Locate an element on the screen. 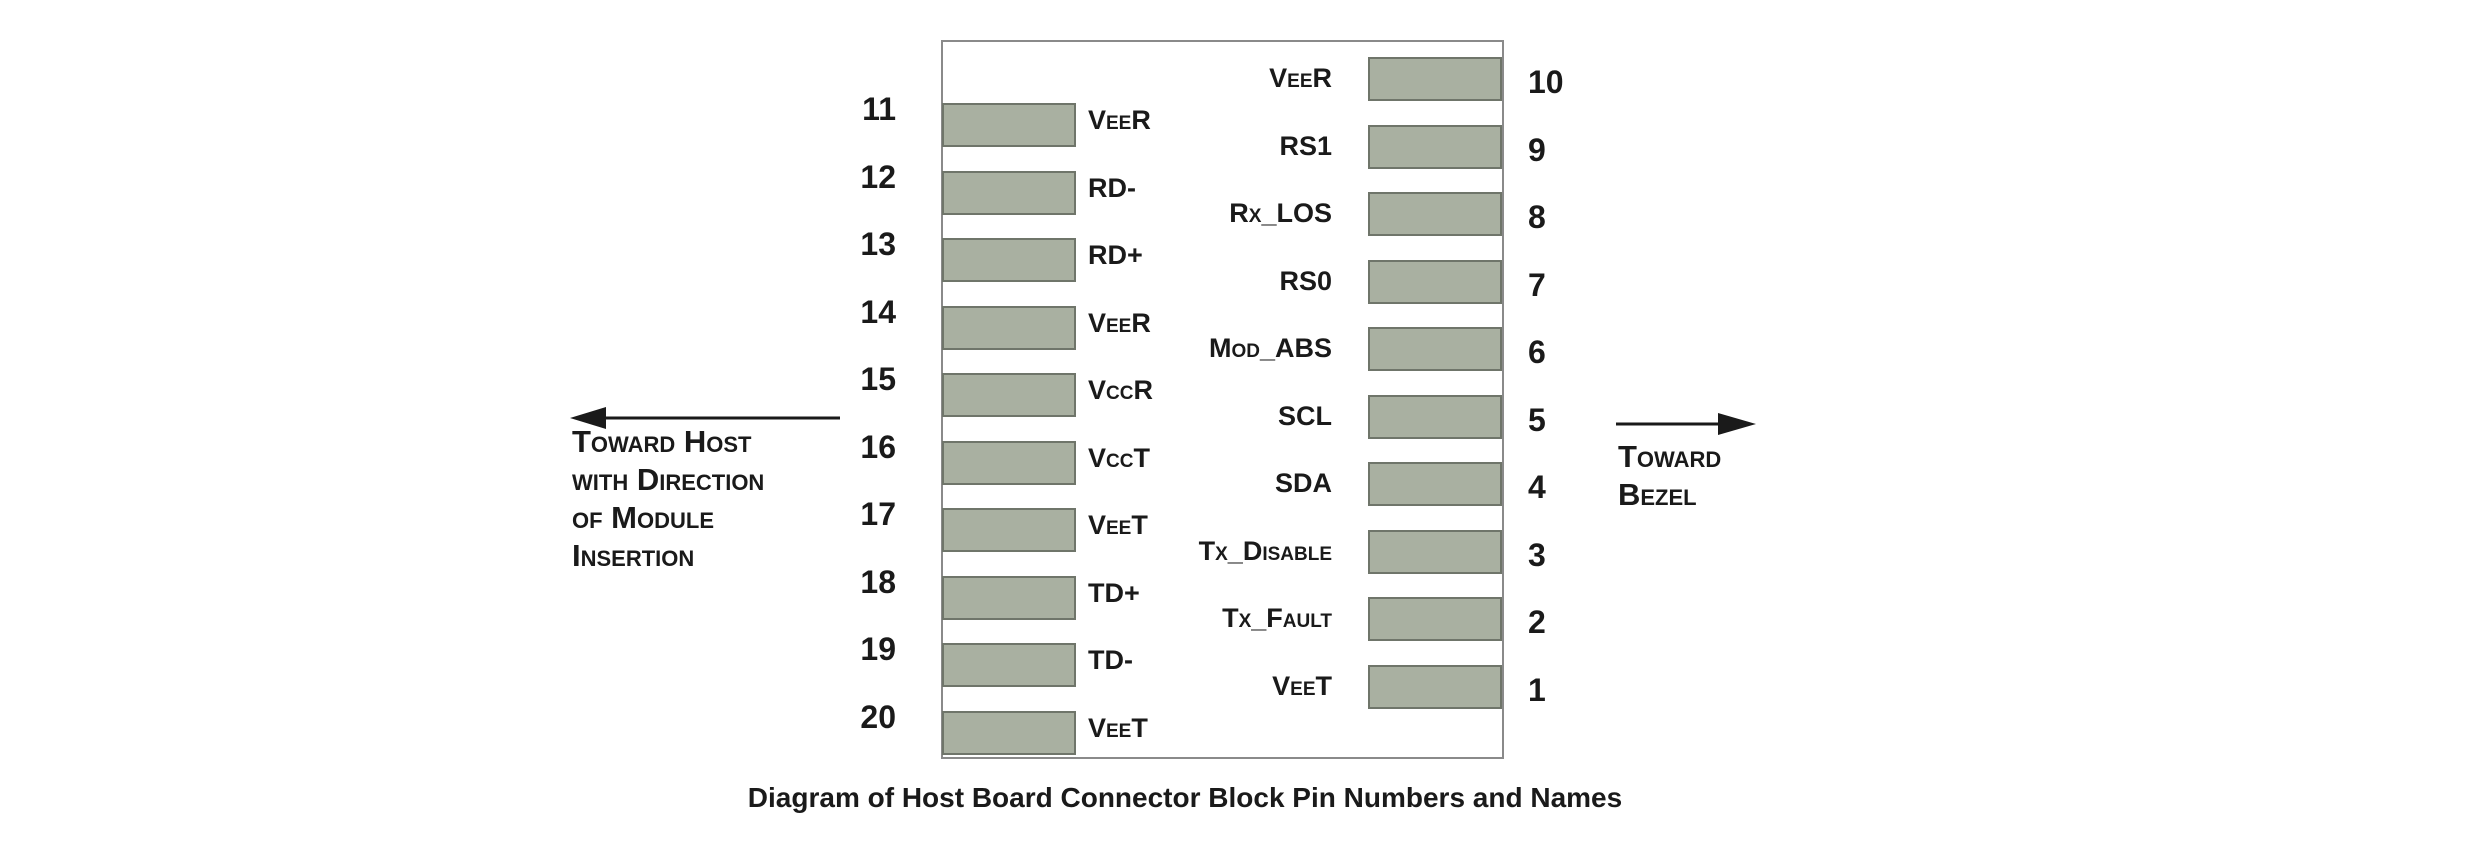  pin-name-18: TD+ is located at coordinates (1114, 592).